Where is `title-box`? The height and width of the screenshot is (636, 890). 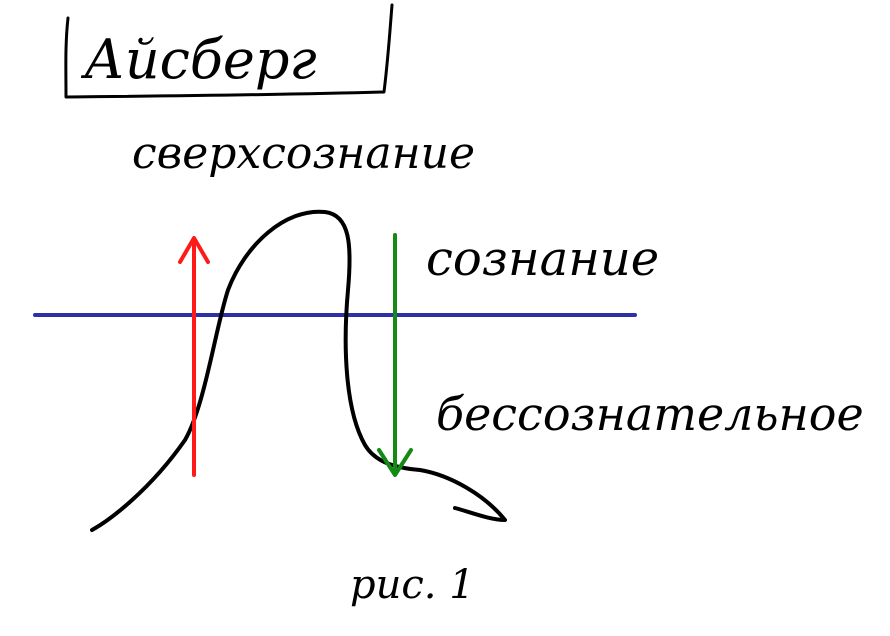
title-box is located at coordinates (229, 51).